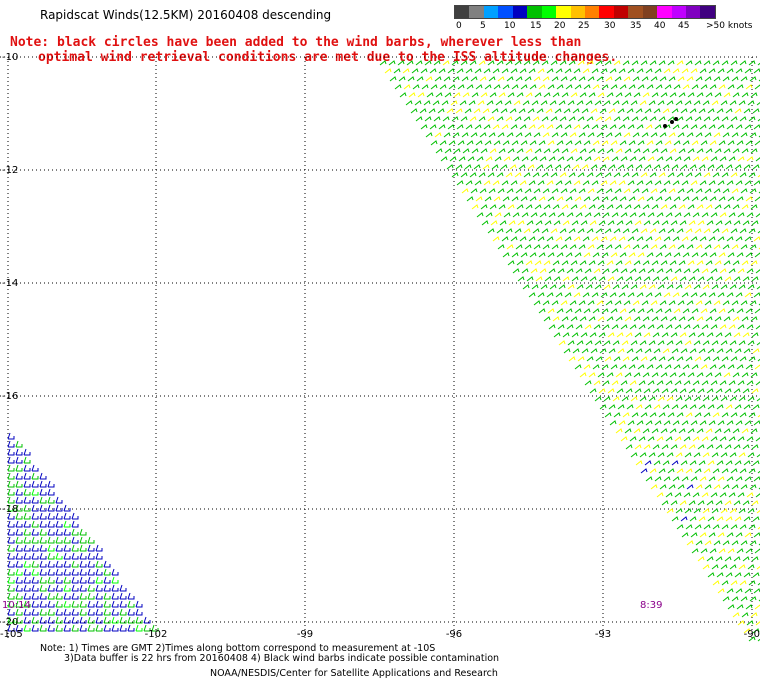  What do you see at coordinates (560, 26) in the screenshot?
I see `colorbar-label: 20` at bounding box center [560, 26].